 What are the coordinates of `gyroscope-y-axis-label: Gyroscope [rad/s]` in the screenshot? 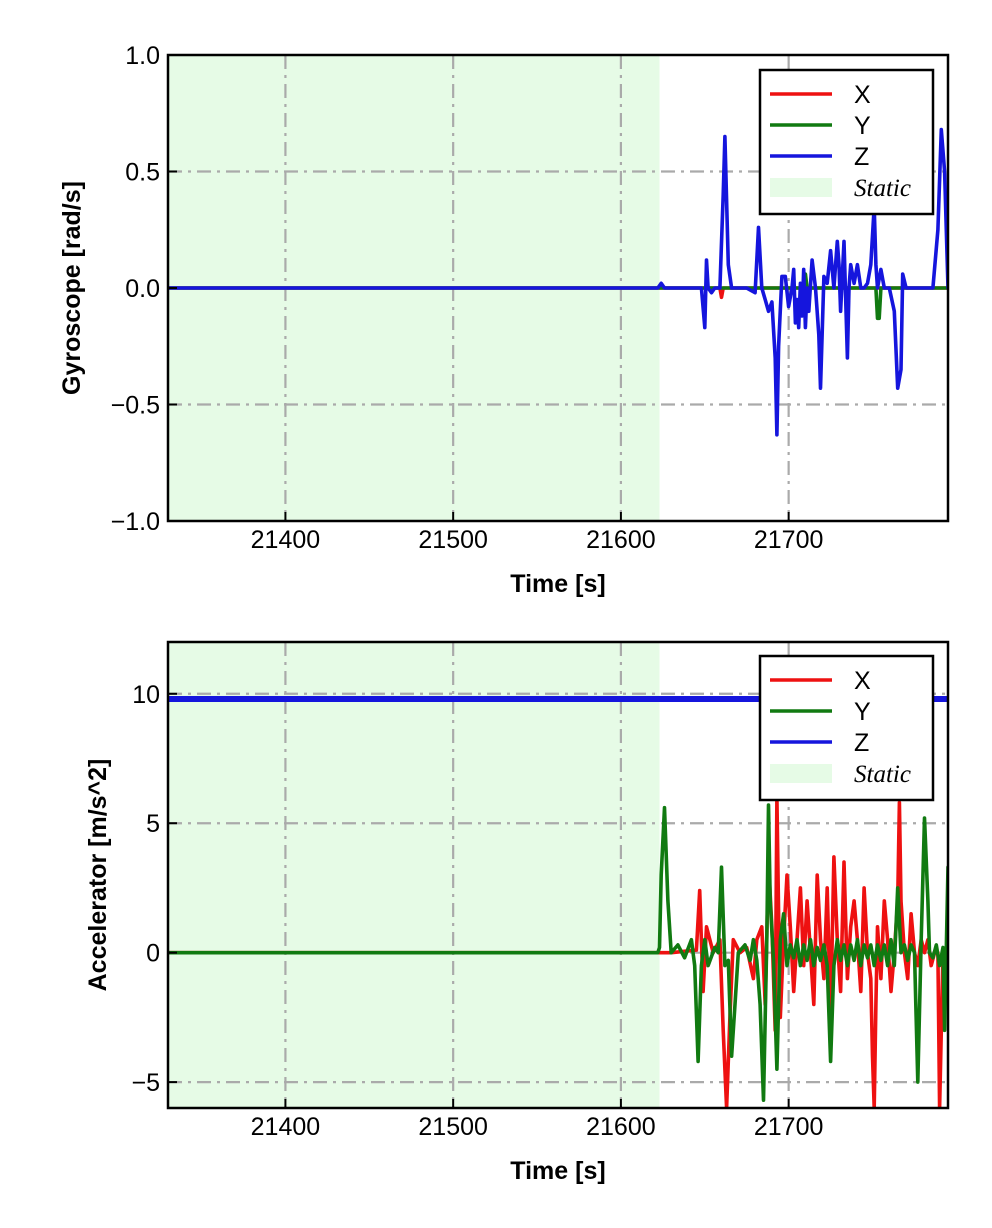 It's located at (72, 288).